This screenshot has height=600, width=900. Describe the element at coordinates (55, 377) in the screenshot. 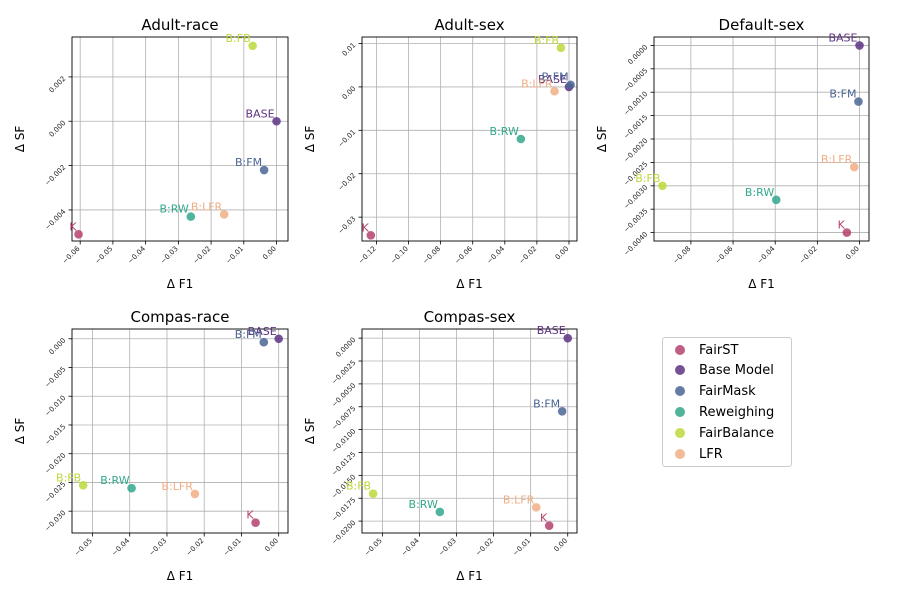

I see `y-tick-label: −0.005` at that location.